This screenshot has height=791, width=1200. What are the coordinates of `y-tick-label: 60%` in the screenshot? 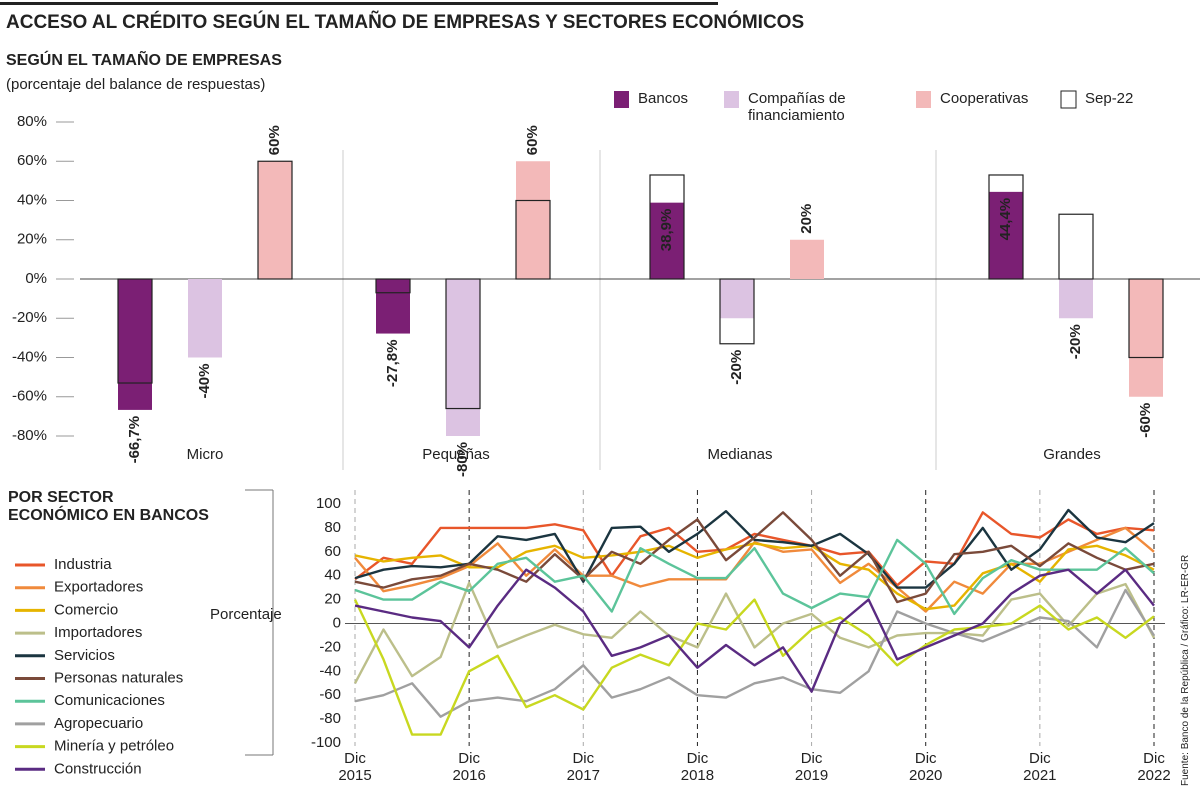 It's located at (32, 160).